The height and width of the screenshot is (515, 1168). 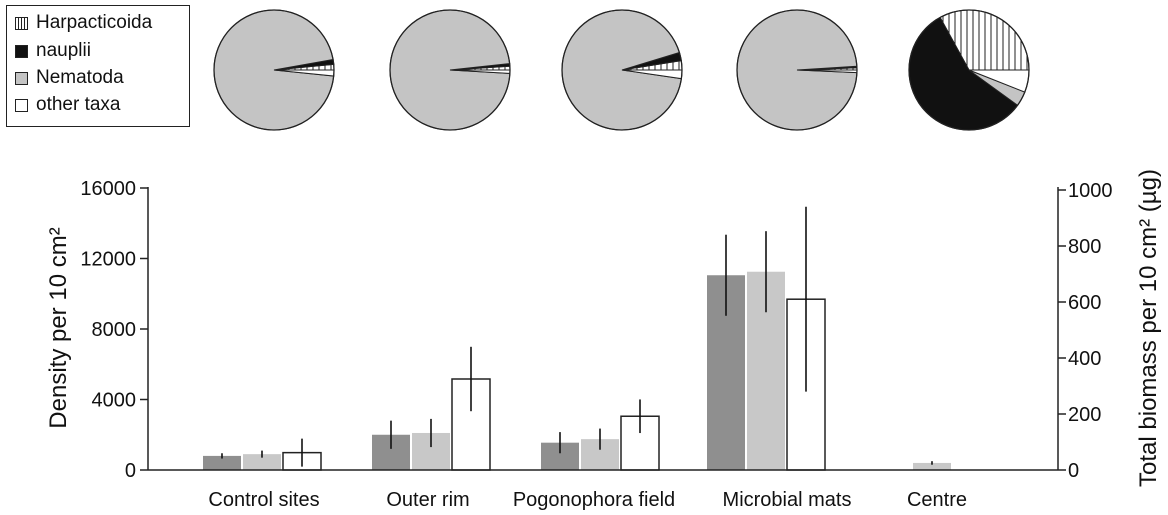 What do you see at coordinates (1148, 328) in the screenshot?
I see `right-axis-title: Total biomass per 10 cm² (µg)` at bounding box center [1148, 328].